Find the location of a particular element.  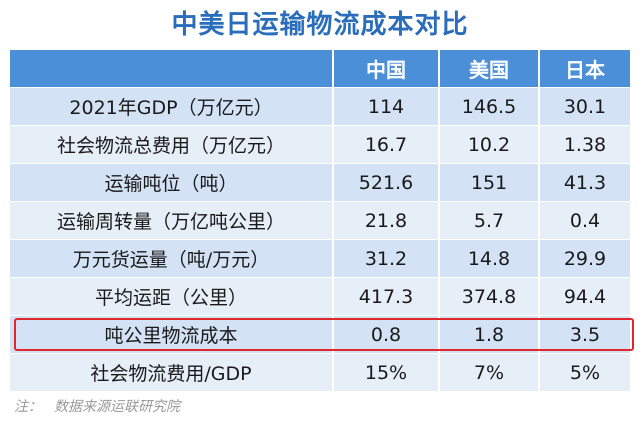

cell: 29.9 is located at coordinates (585, 258).